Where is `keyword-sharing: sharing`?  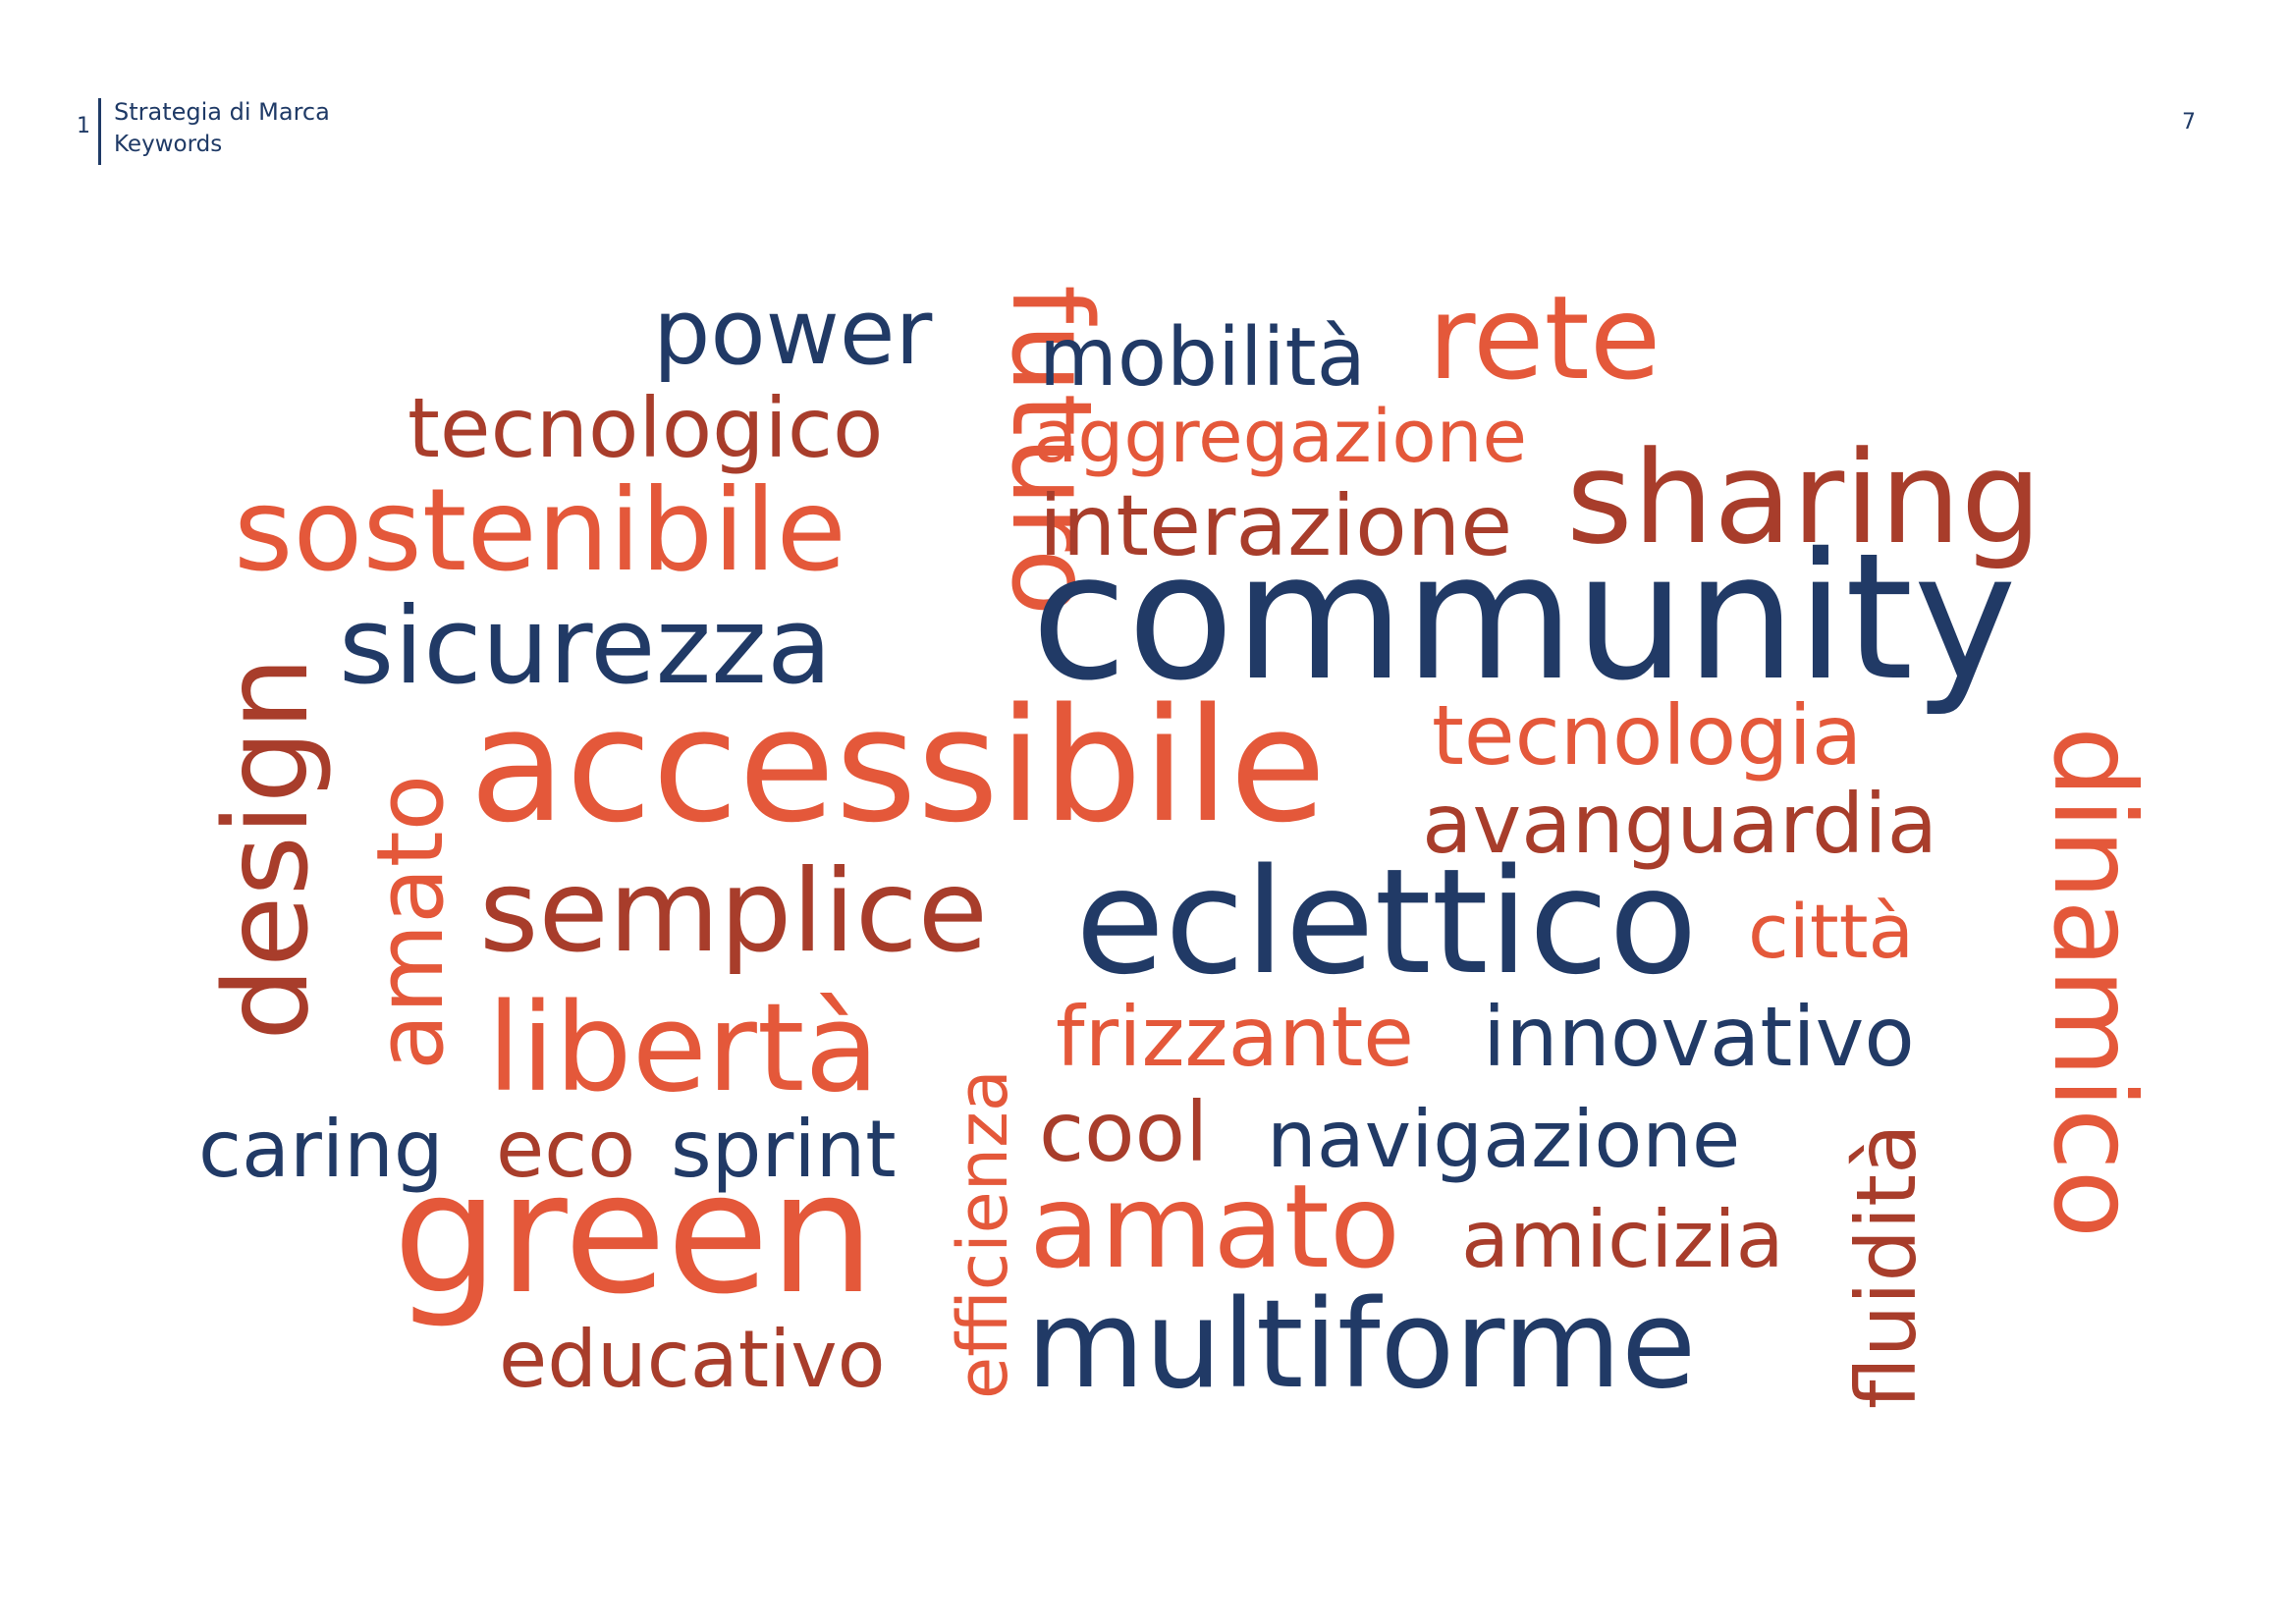
keyword-sharing: sharing is located at coordinates (1804, 497).